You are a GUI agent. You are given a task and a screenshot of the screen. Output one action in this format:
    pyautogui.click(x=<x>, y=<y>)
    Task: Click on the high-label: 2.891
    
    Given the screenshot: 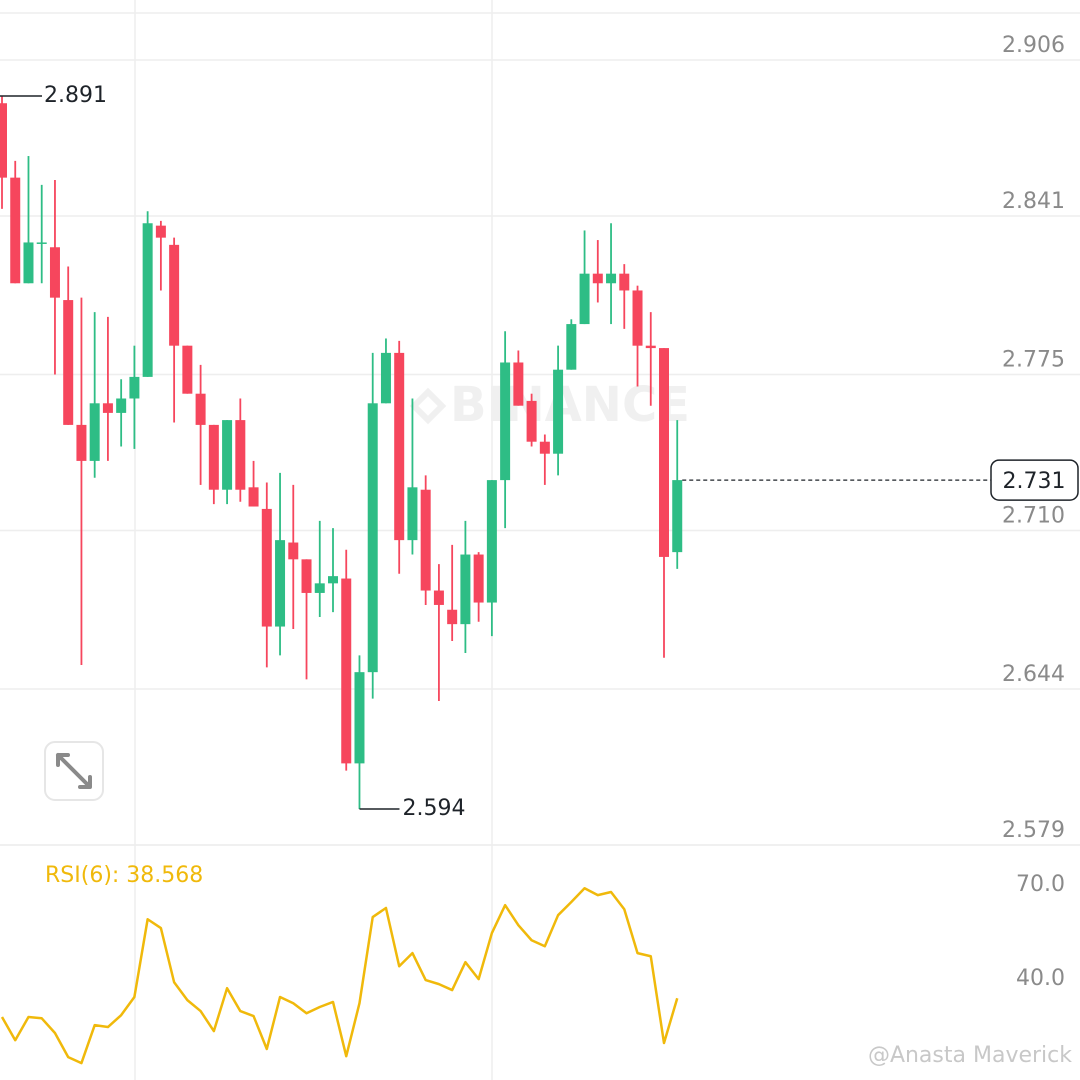 What is the action you would take?
    pyautogui.click(x=75, y=95)
    